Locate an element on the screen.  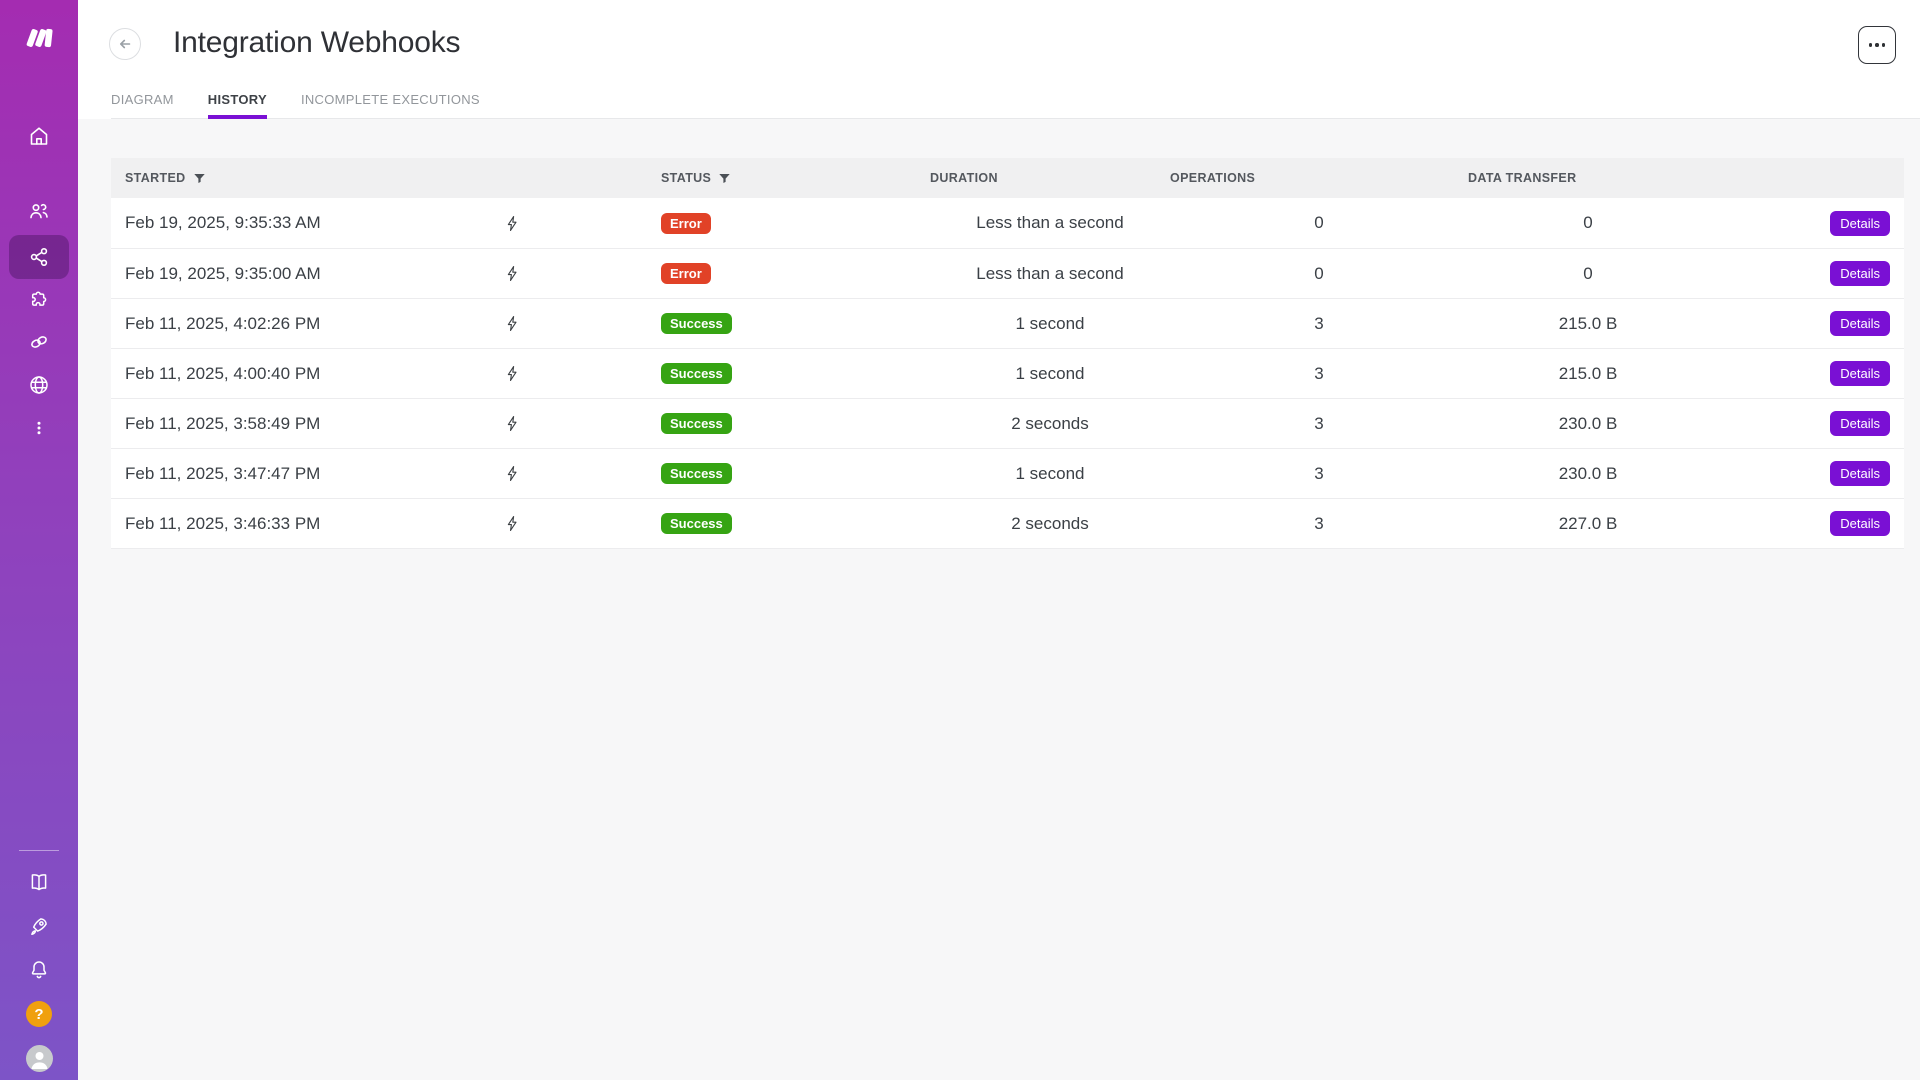
sidebar-item-profile is located at coordinates (39, 1058).